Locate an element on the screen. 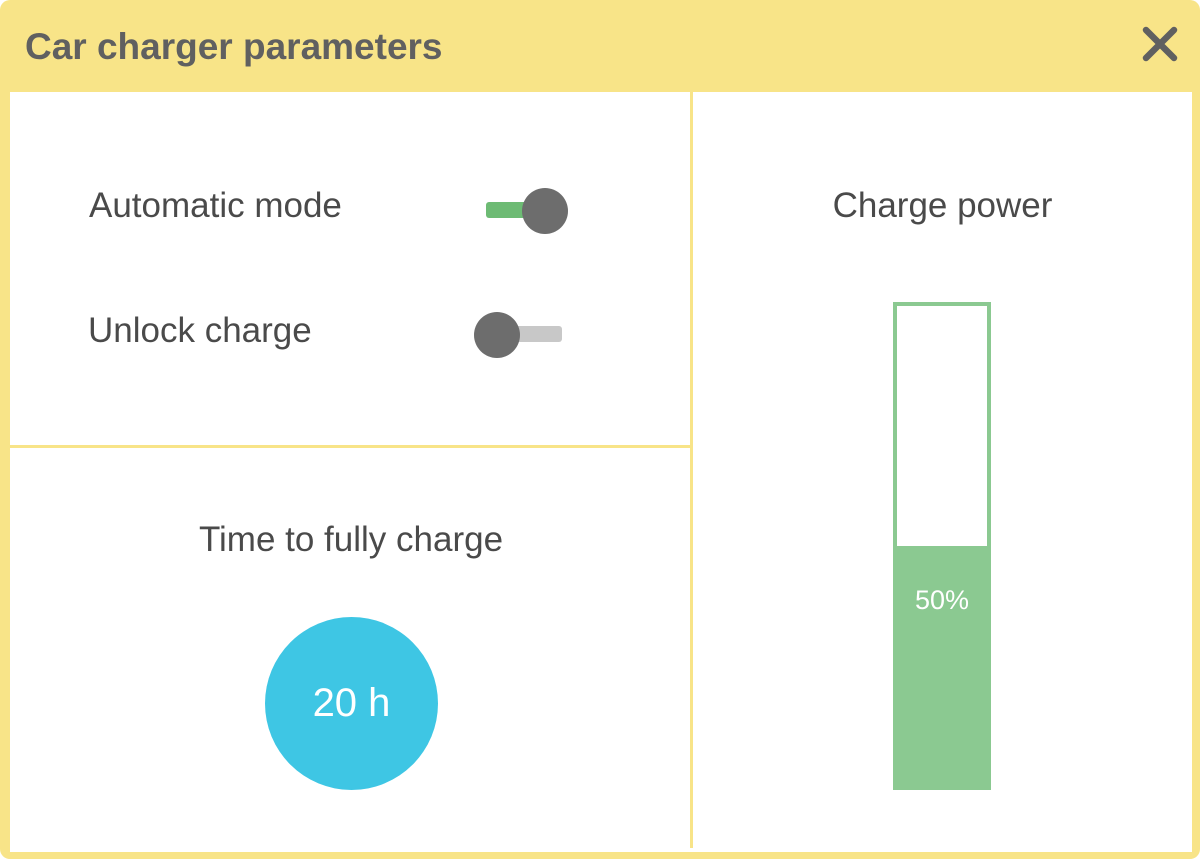  time-to-charge-value: 20 h is located at coordinates (351, 703).